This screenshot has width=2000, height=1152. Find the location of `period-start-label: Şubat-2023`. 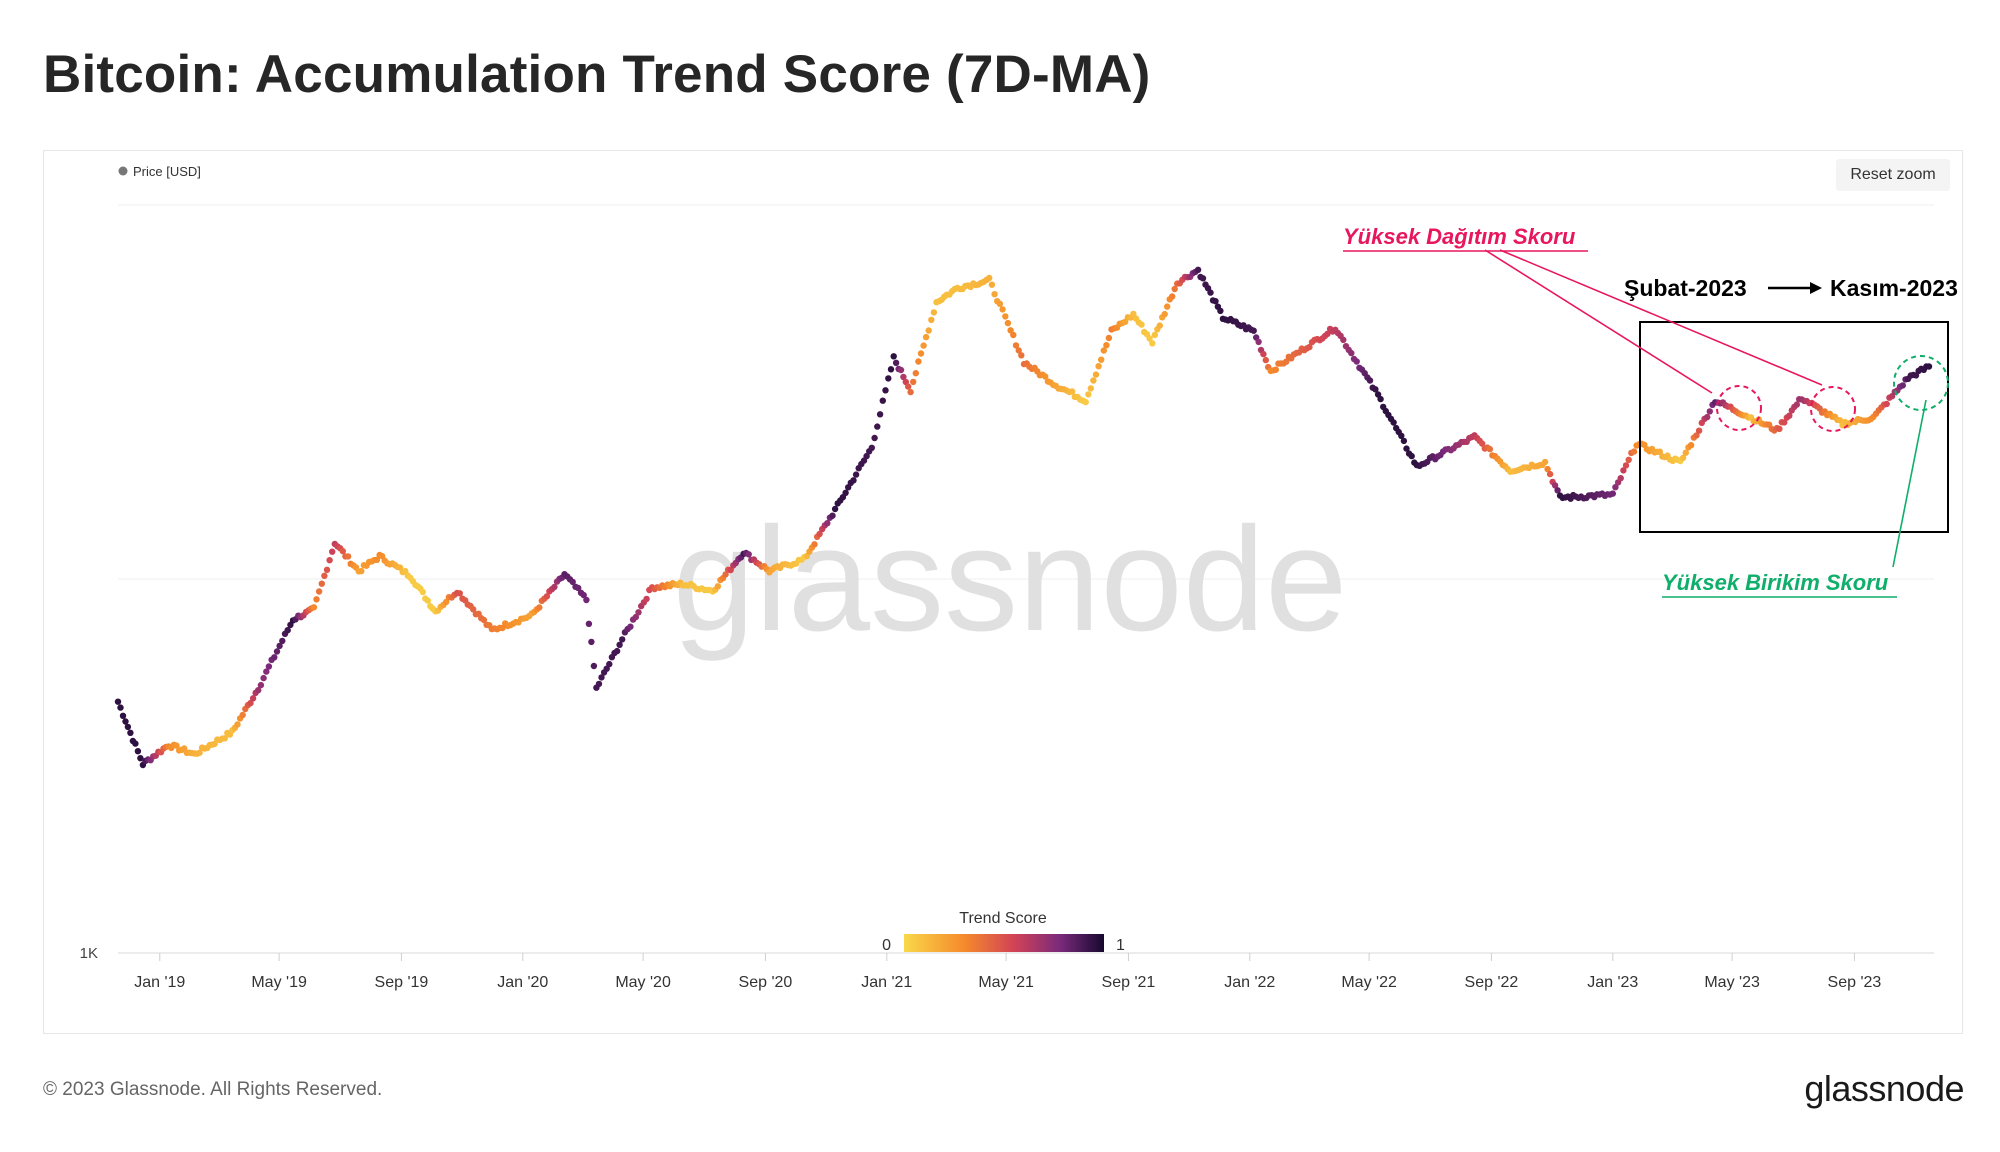

period-start-label: Şubat-2023 is located at coordinates (1685, 288).